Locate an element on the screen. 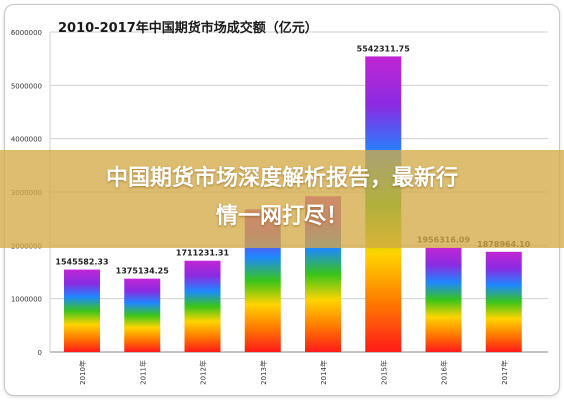 This screenshot has width=564, height=400. chart-title: 2010-2017年中国期货市场成交额（亿元） is located at coordinates (188, 28).